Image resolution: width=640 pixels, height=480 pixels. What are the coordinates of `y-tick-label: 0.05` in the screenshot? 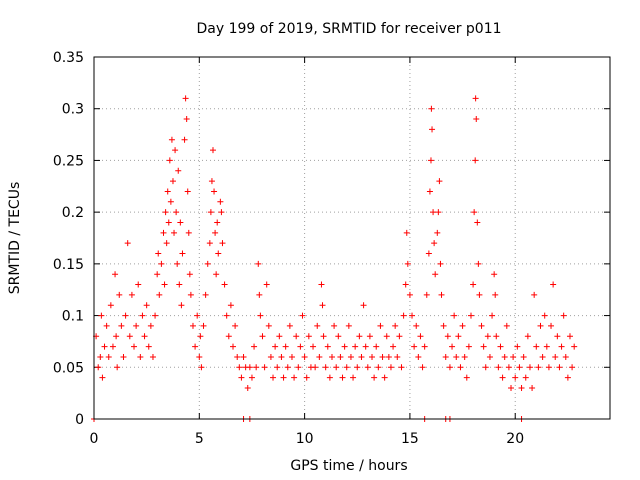 It's located at (68, 368).